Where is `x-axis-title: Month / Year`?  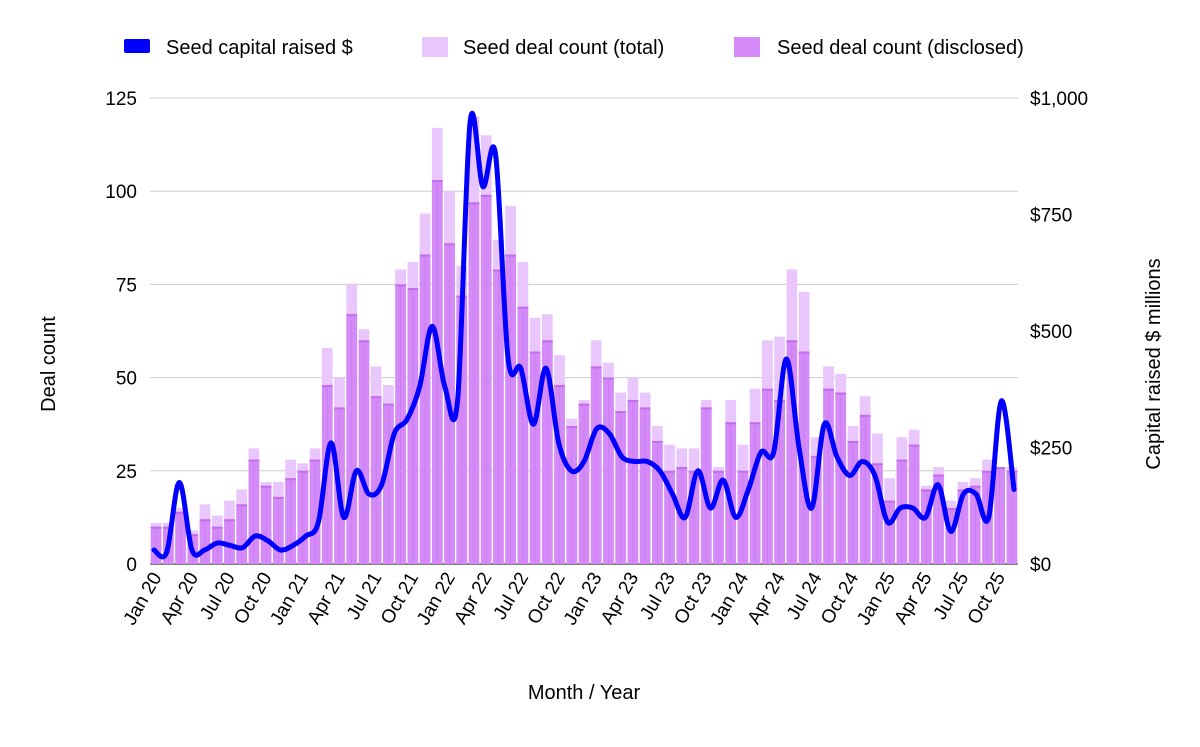
x-axis-title: Month / Year is located at coordinates (584, 693).